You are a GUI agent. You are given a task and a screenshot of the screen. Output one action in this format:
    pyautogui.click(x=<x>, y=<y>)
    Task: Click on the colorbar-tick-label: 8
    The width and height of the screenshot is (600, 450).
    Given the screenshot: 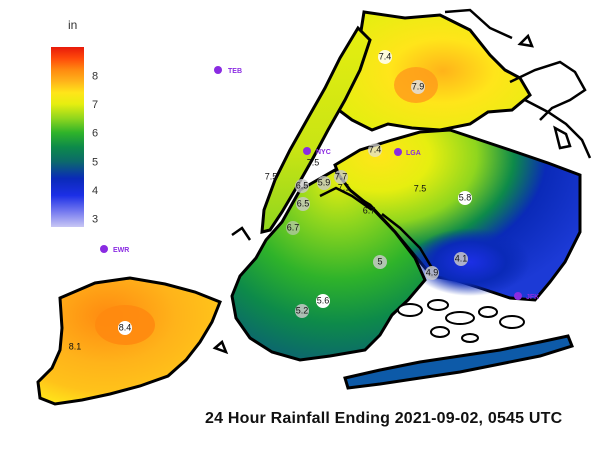 What is the action you would take?
    pyautogui.click(x=95, y=77)
    